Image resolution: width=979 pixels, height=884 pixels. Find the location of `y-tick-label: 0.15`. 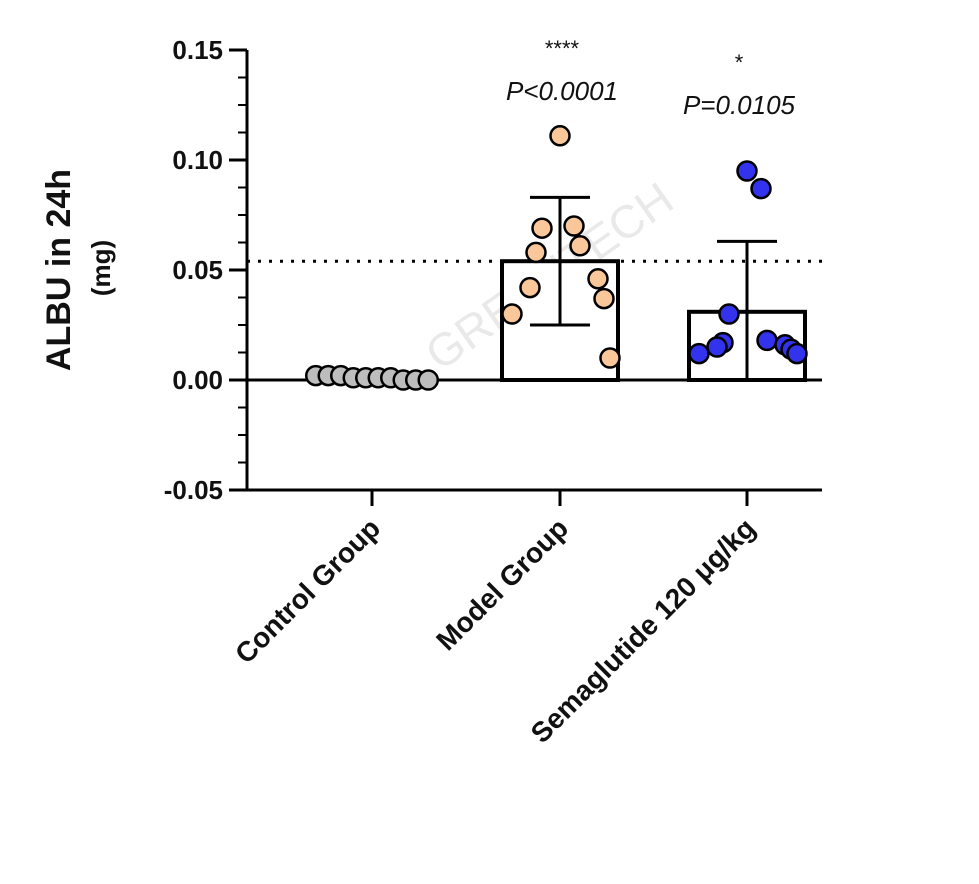

y-tick-label: 0.15 is located at coordinates (197, 50).